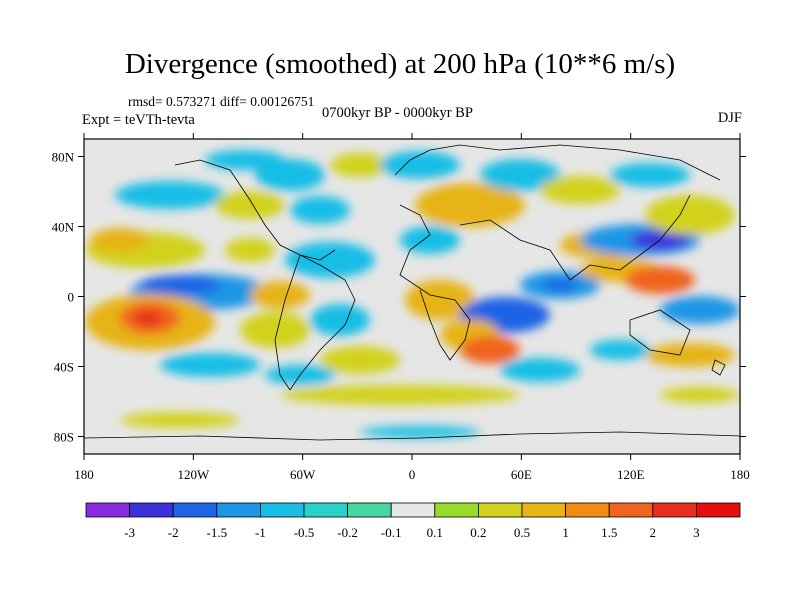  I want to click on colorbar-label: -3, so click(129, 532).